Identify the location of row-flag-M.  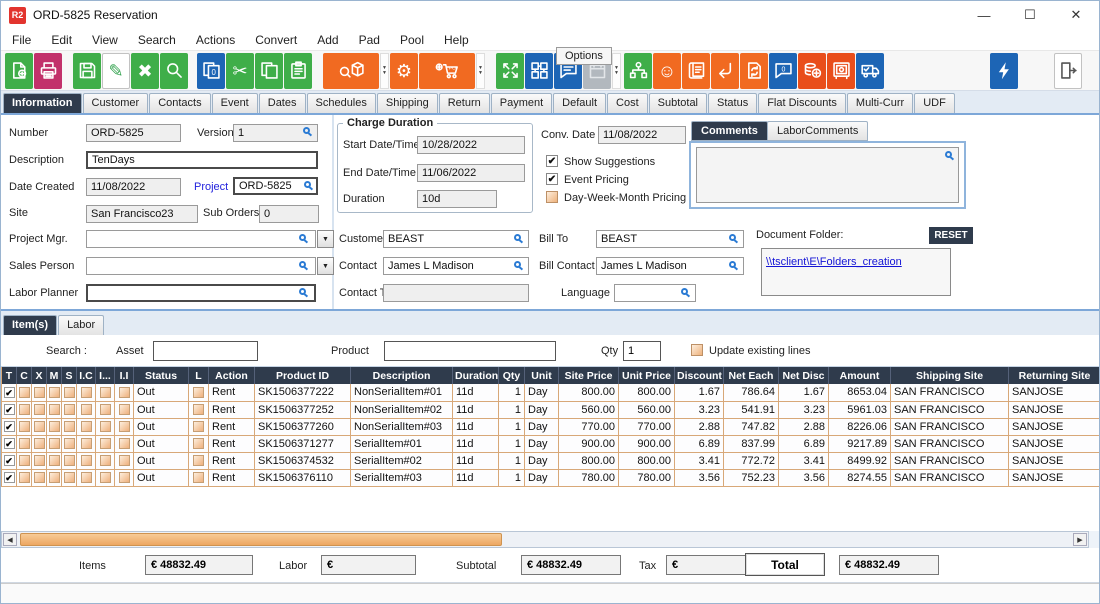
(54, 444).